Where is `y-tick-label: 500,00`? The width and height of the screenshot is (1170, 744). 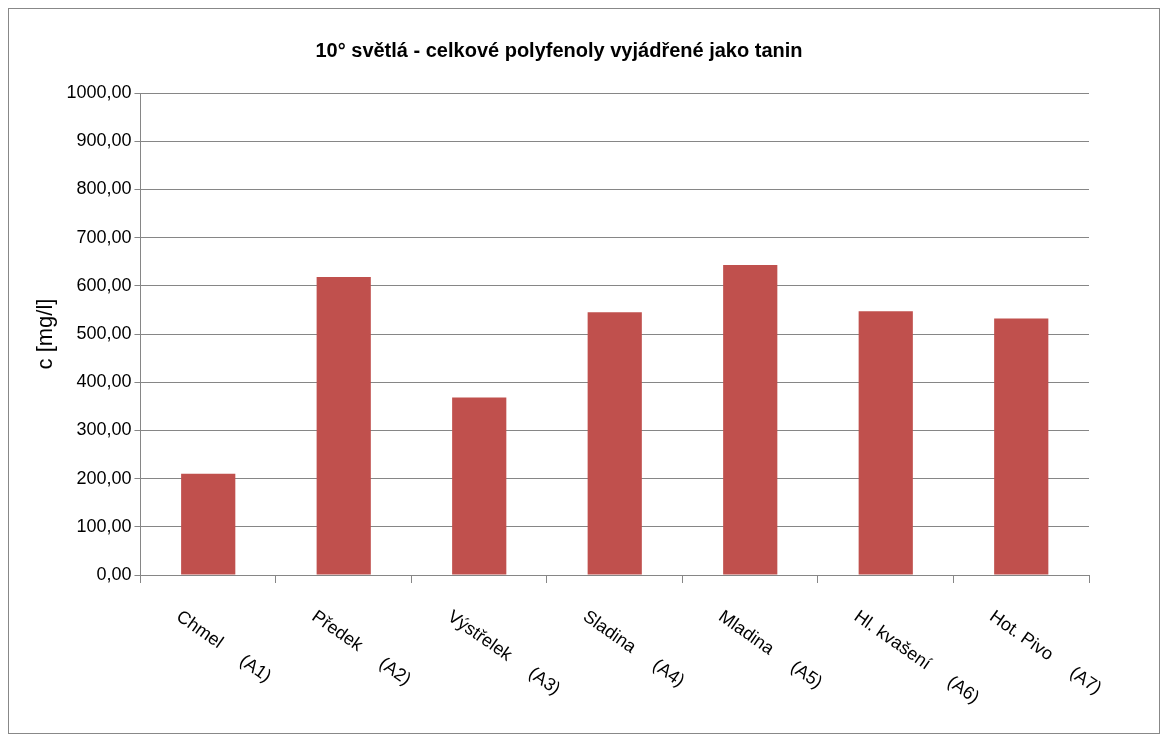 y-tick-label: 500,00 is located at coordinates (104, 332).